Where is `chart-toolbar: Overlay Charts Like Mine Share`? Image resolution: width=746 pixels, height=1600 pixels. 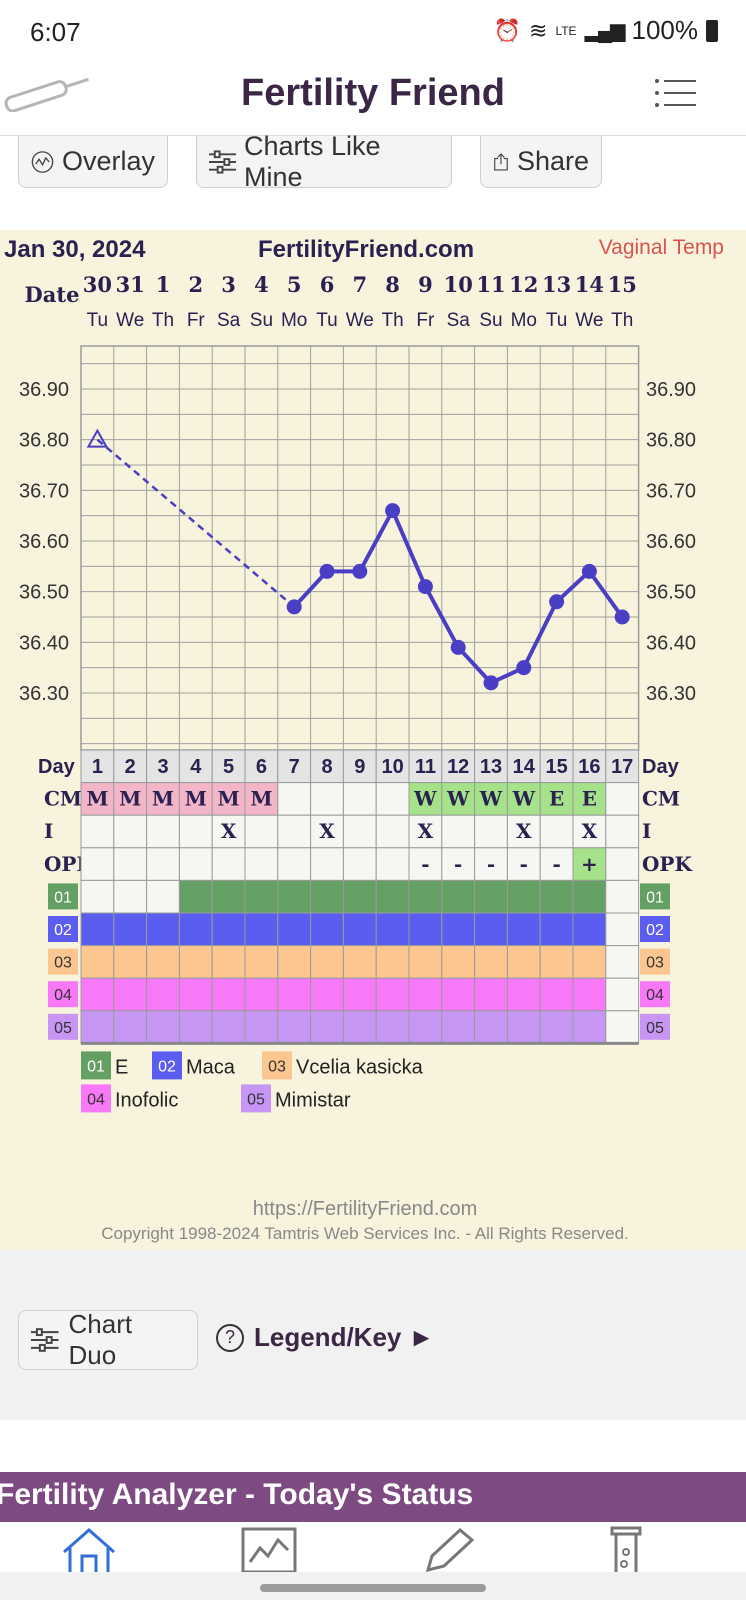
chart-toolbar: Overlay Charts Like Mine Share is located at coordinates (373, 179).